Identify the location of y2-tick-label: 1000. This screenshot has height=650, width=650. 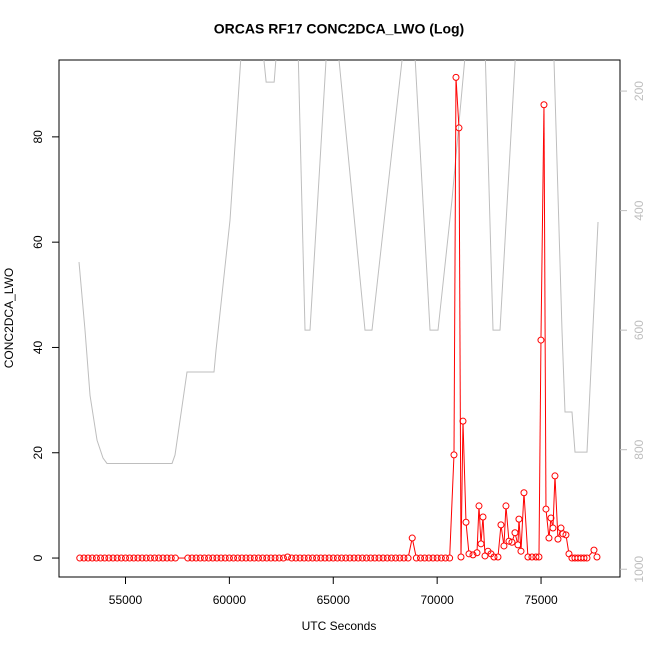
(639, 569).